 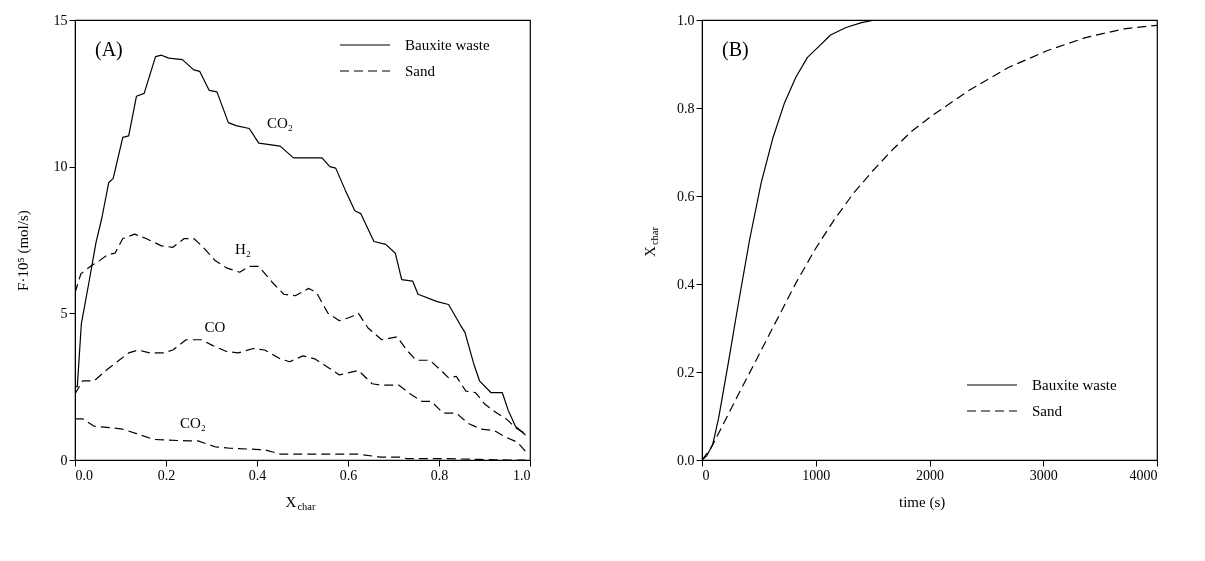 I want to click on x-tick-label: 1000, so click(x=816, y=475).